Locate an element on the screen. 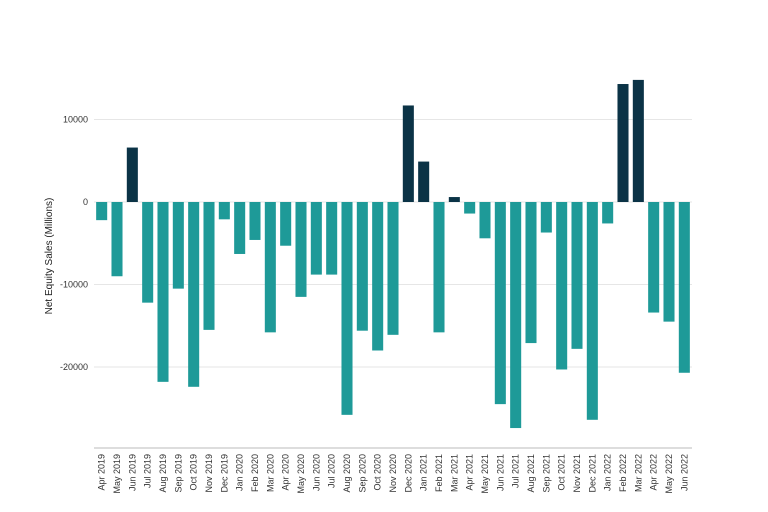 This screenshot has height=512, width=768. x-tick-label: Jan 2020 is located at coordinates (240, 472).